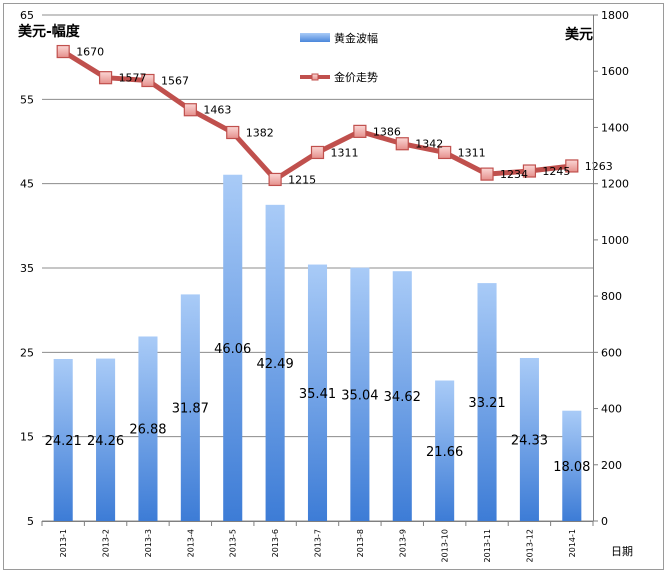 This screenshot has height=573, width=667. Describe the element at coordinates (402, 543) in the screenshot. I see `category-label: 2013-9` at that location.